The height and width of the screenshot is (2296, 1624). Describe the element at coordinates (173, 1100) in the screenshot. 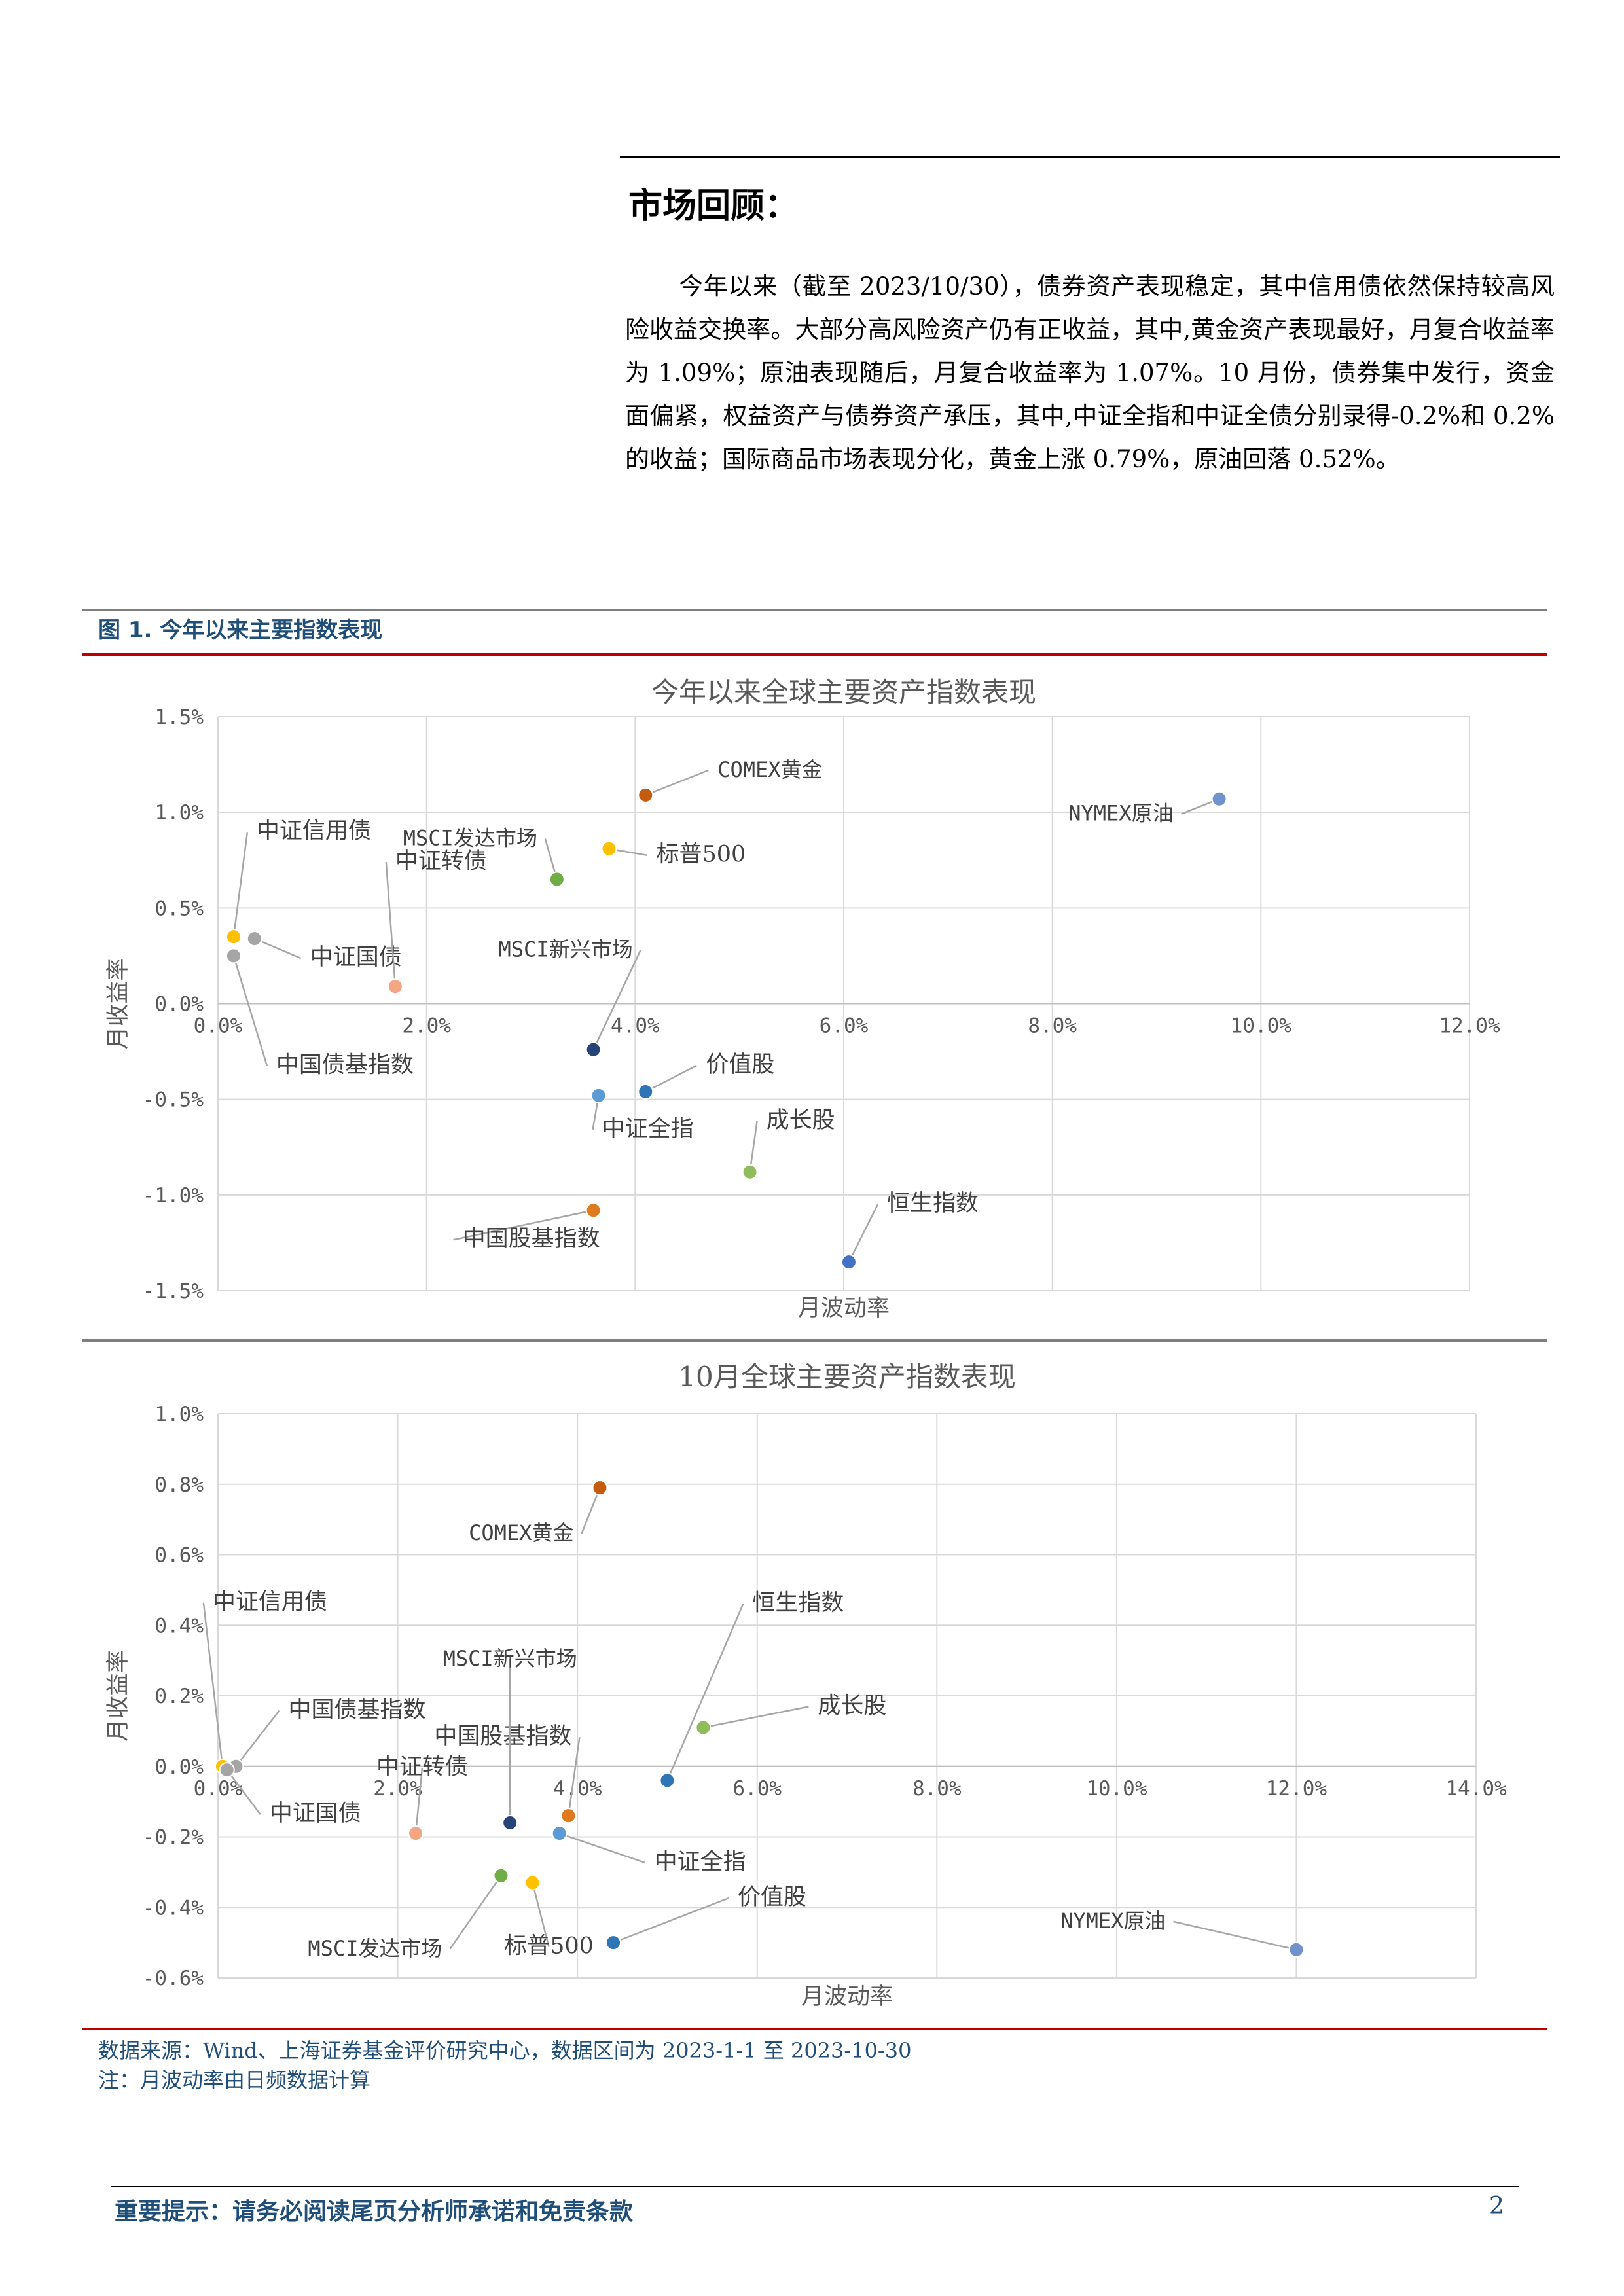

I see `y-tick-label: -0.5%` at that location.